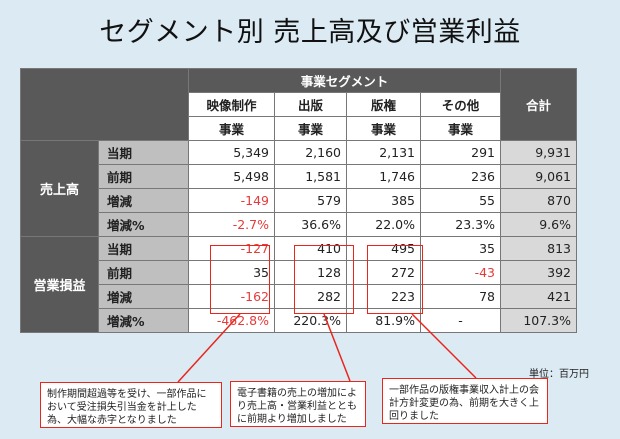 The width and height of the screenshot is (620, 439). What do you see at coordinates (383, 128) in the screenshot?
I see `col-header-rights-sub: 事業` at bounding box center [383, 128].